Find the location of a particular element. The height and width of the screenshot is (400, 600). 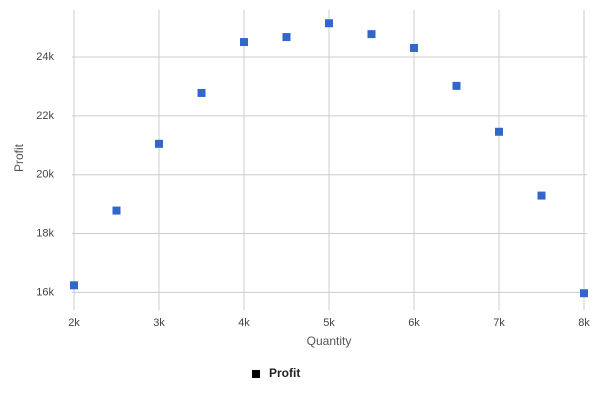

x-tick-label: 7k is located at coordinates (499, 323).